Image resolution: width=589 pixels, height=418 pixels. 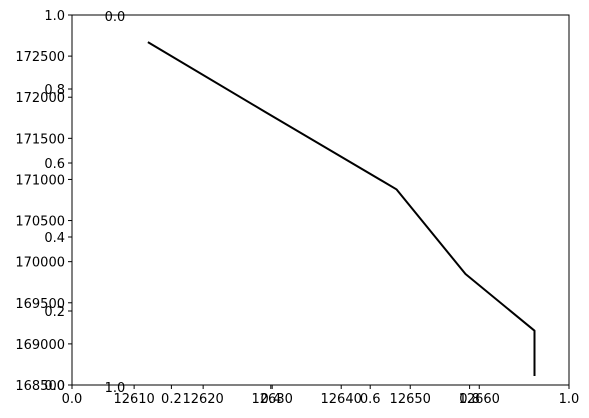 What do you see at coordinates (40, 304) in the screenshot?
I see `y-tick-label: 169500` at bounding box center [40, 304].